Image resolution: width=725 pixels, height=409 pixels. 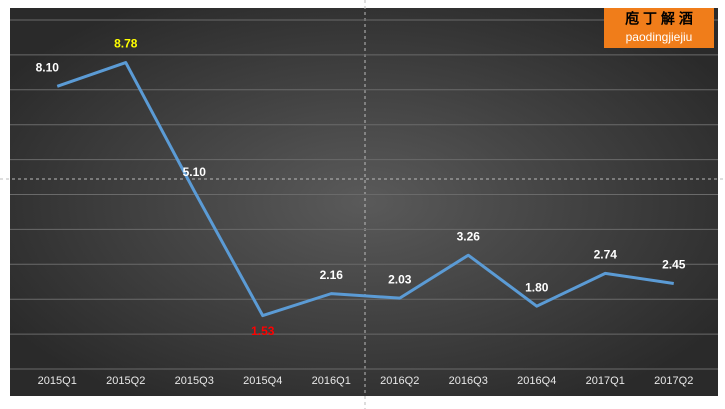 I want to click on x-tick-label: 2016Q4, so click(x=536, y=381).